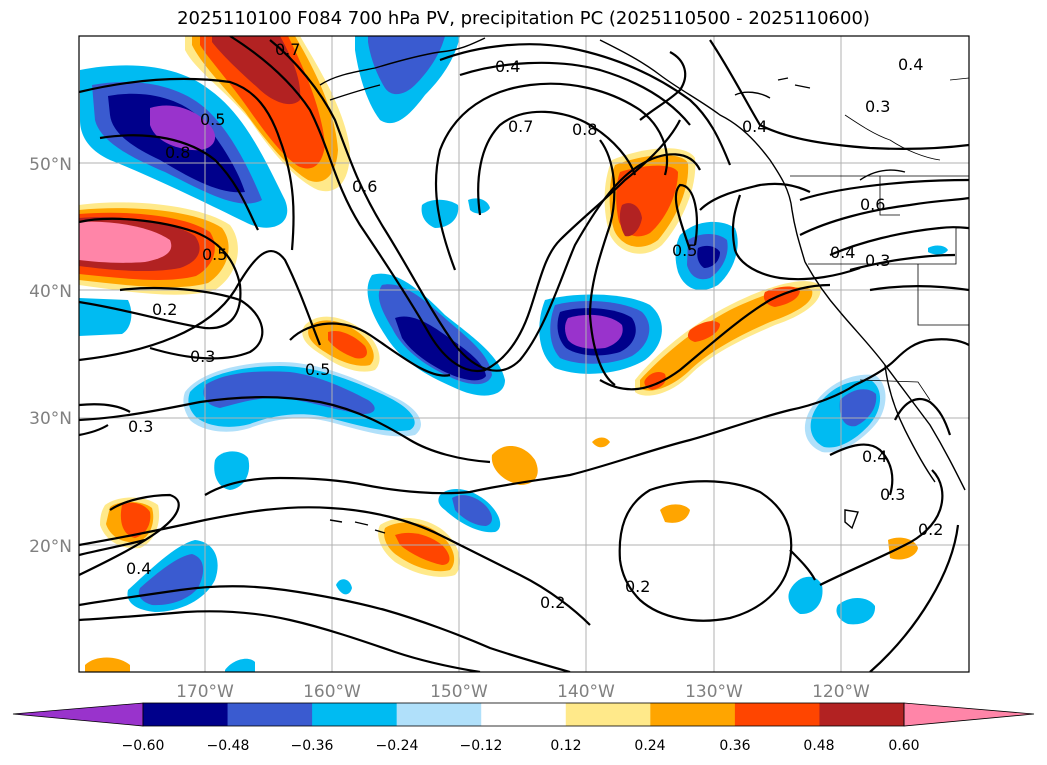 Image resolution: width=1047 pixels, height=765 pixels. I want to click on colorbar-segments, so click(524, 714).